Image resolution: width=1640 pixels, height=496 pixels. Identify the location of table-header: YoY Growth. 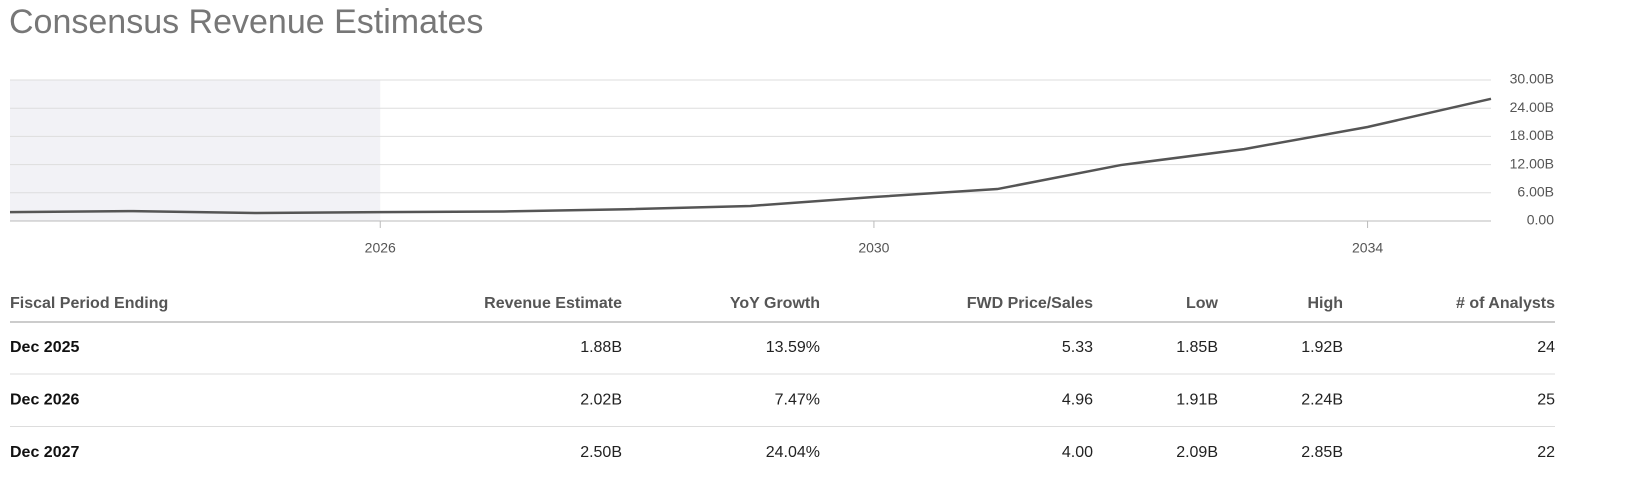
(775, 303).